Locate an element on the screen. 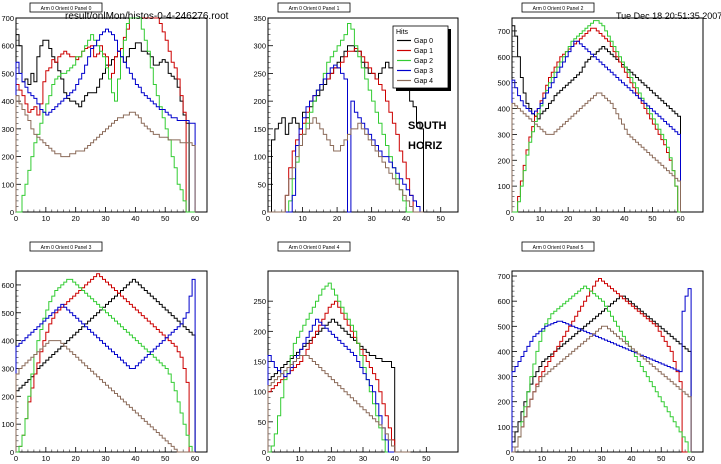  legend-entry: Gap 3 is located at coordinates (423, 71).